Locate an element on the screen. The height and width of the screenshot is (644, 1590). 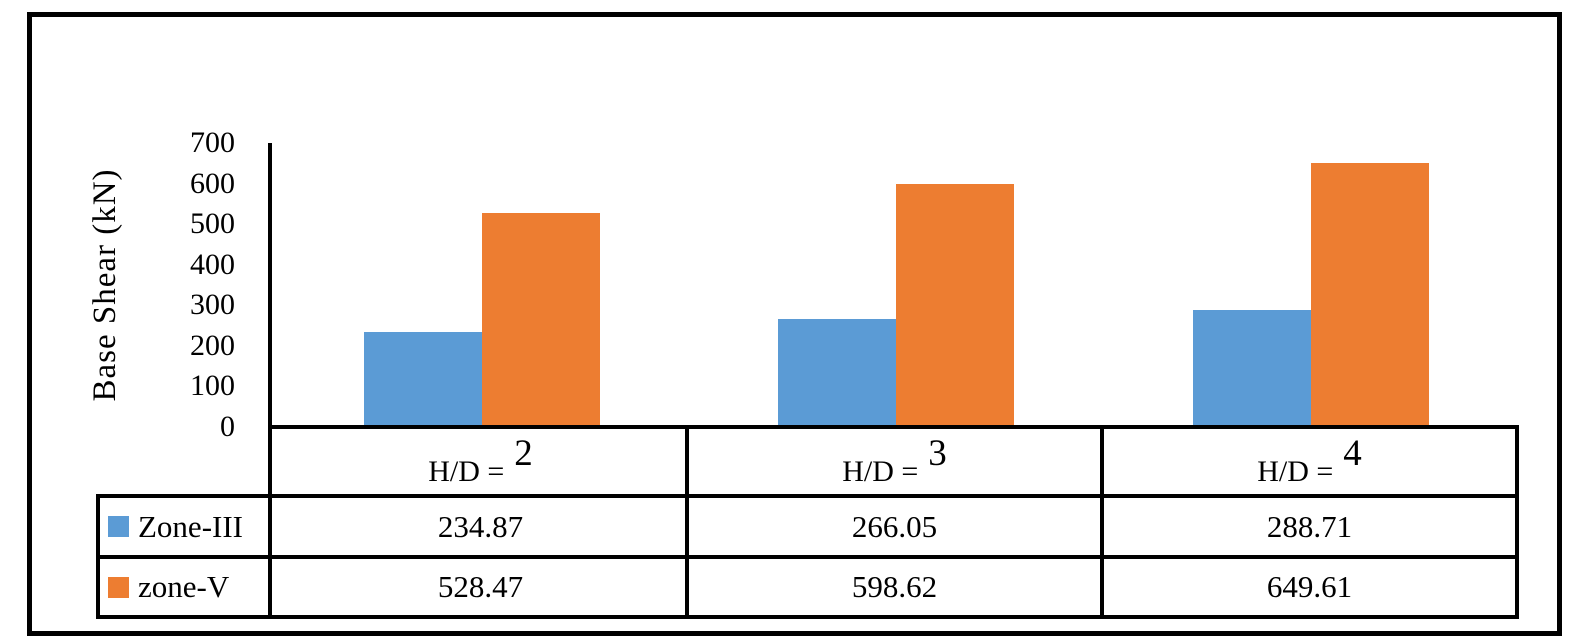
legend-cell-zone-v: zone-V is located at coordinates (184, 587).